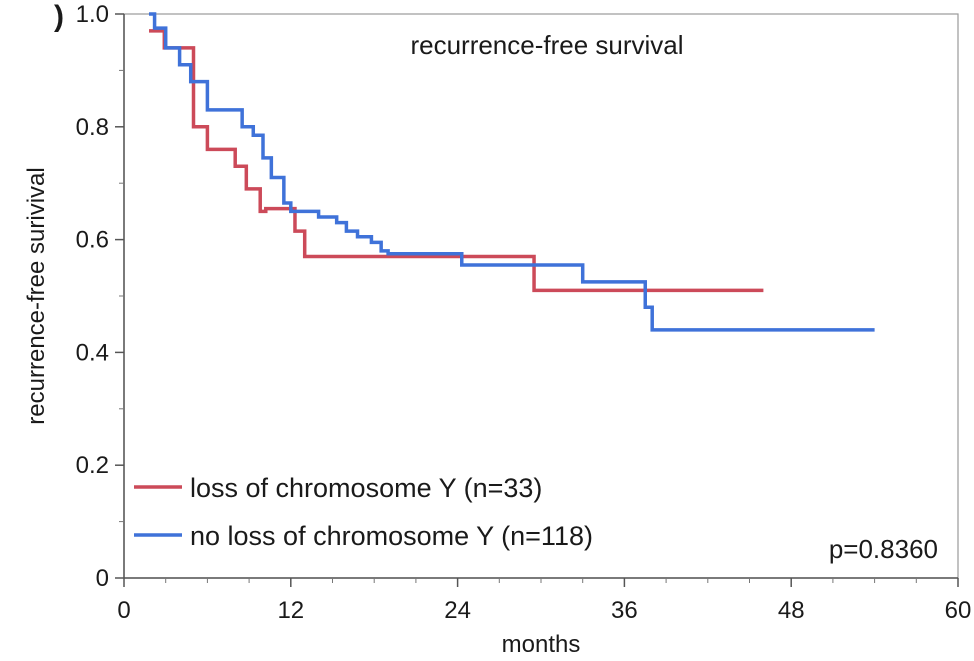 This screenshot has height=661, width=974. What do you see at coordinates (546, 45) in the screenshot?
I see `chart-title: recurrence-free survival` at bounding box center [546, 45].